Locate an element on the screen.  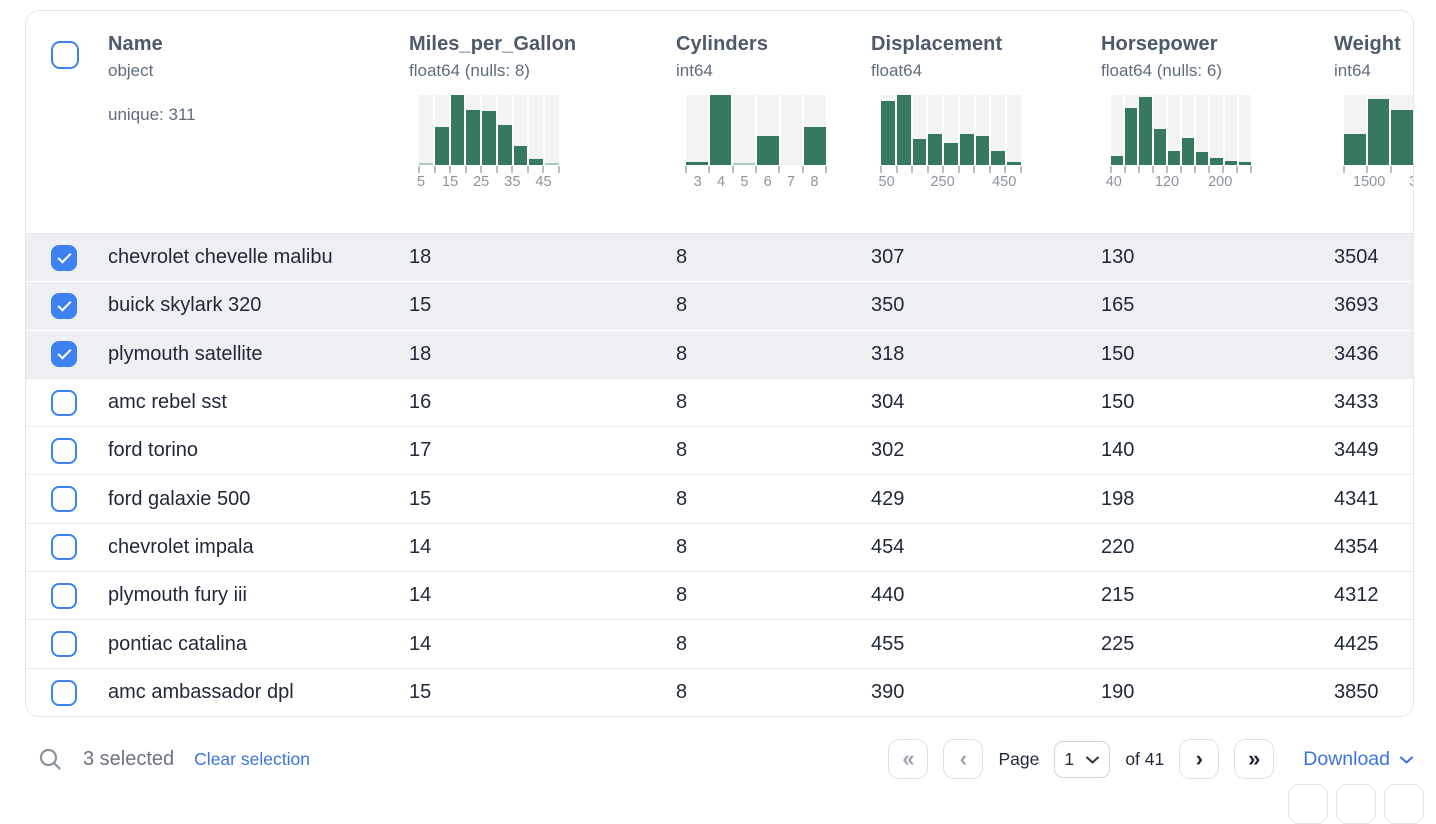
next-page-button: › is located at coordinates (1199, 759).